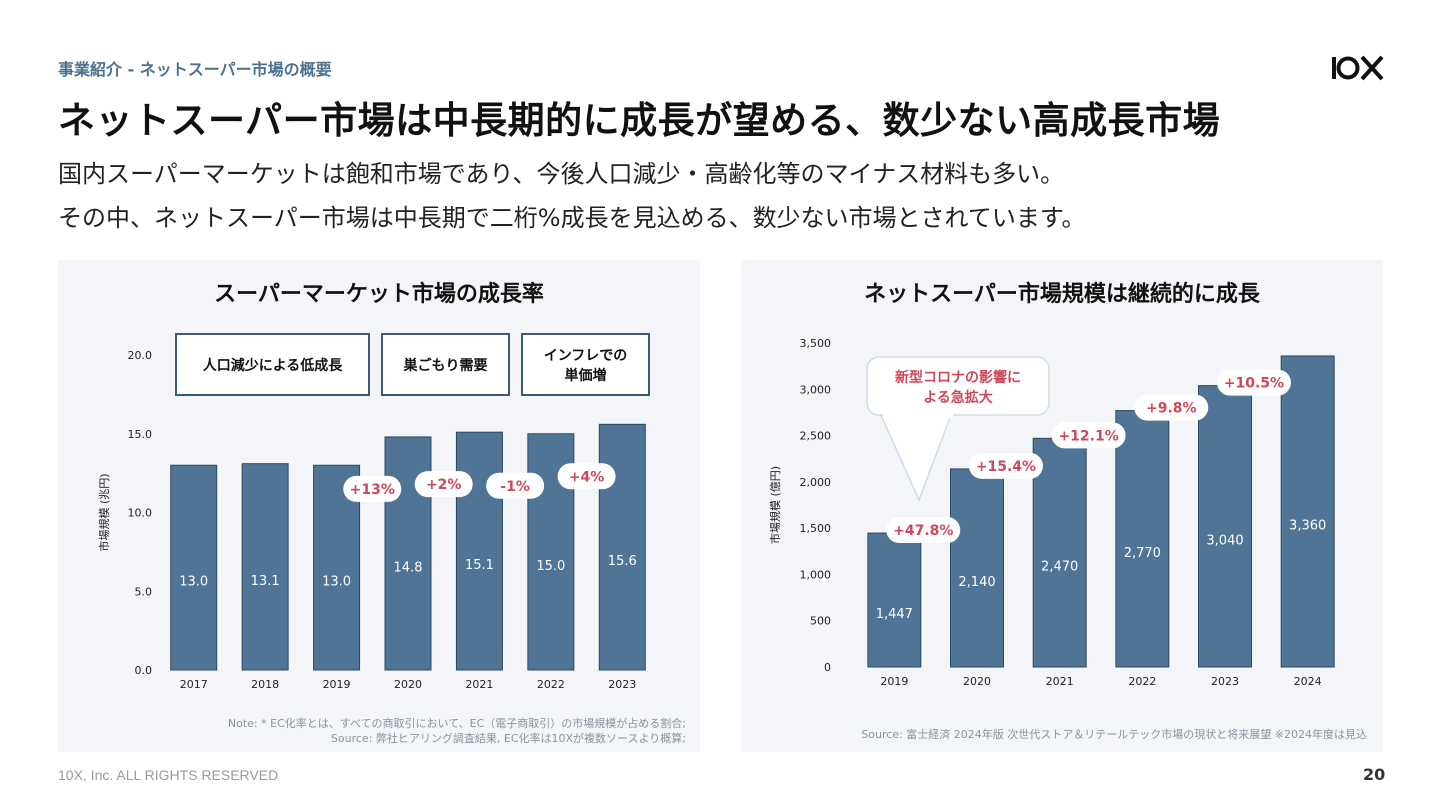 This screenshot has width=1440, height=810. I want to click on left-chart-title: スーパーマーケット市場の成長率, so click(379, 294).